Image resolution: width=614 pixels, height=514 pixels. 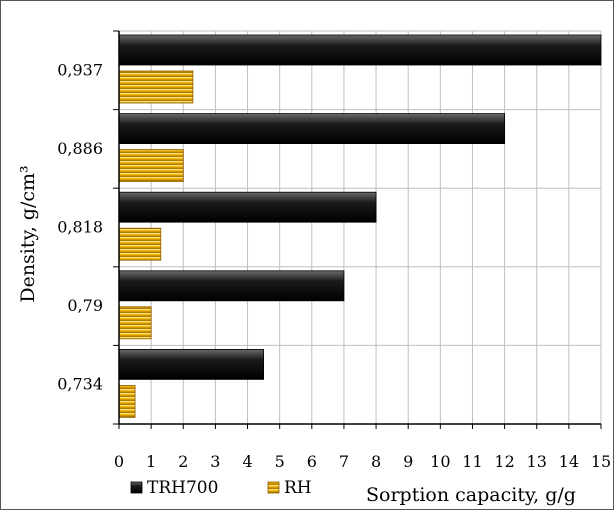 I want to click on x-tick-label: 5, so click(x=280, y=461).